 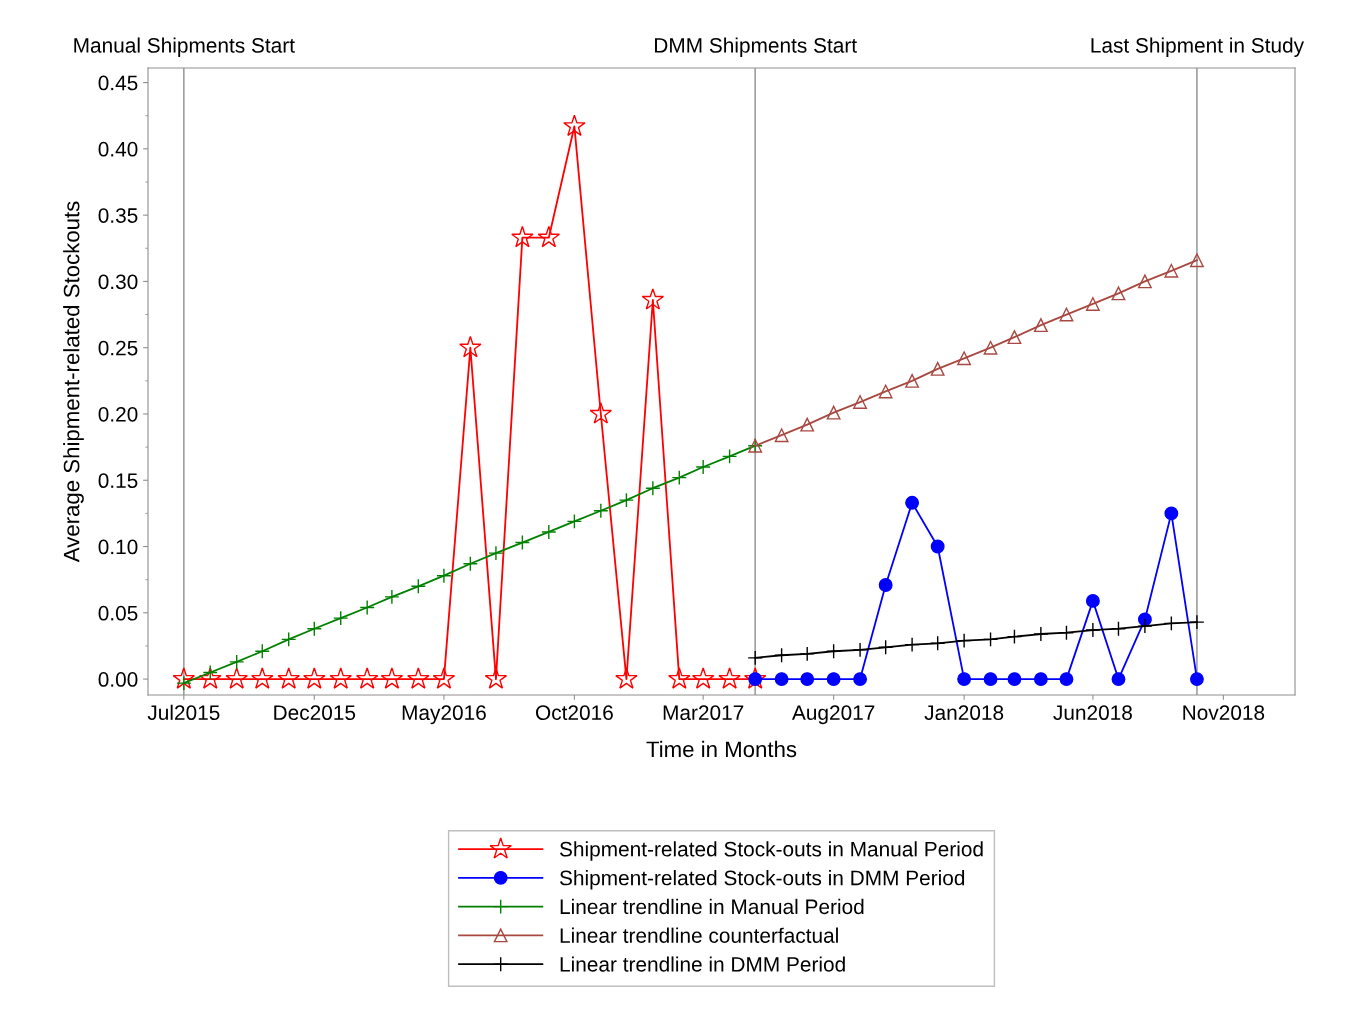 I want to click on x-tick-label: May2016, so click(x=444, y=715).